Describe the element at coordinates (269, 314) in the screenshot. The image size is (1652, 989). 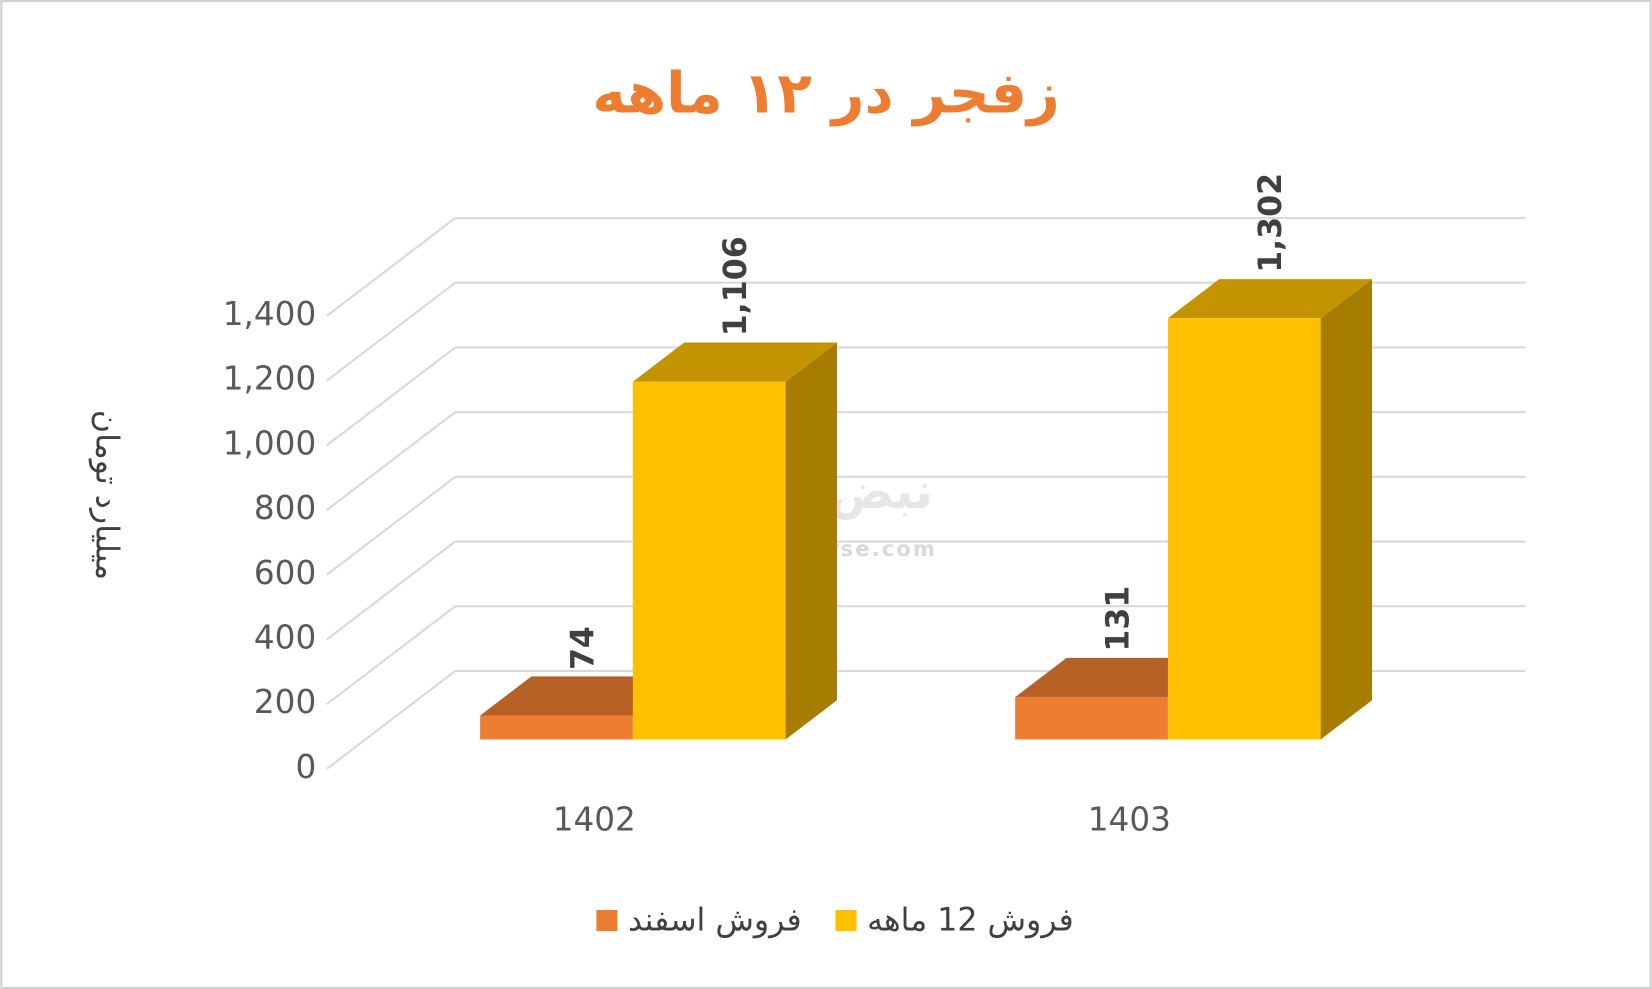
I see `y-tick-label: 1,400` at that location.